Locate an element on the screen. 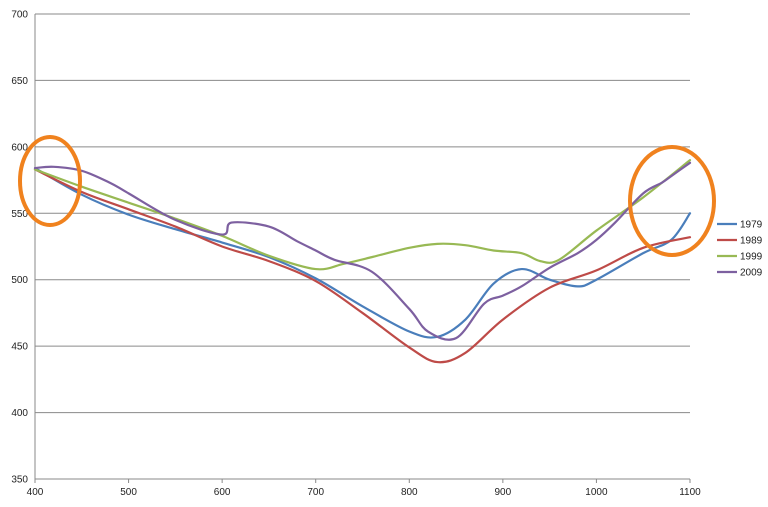 This screenshot has height=507, width=768. x-tick-label: 600 is located at coordinates (222, 492).